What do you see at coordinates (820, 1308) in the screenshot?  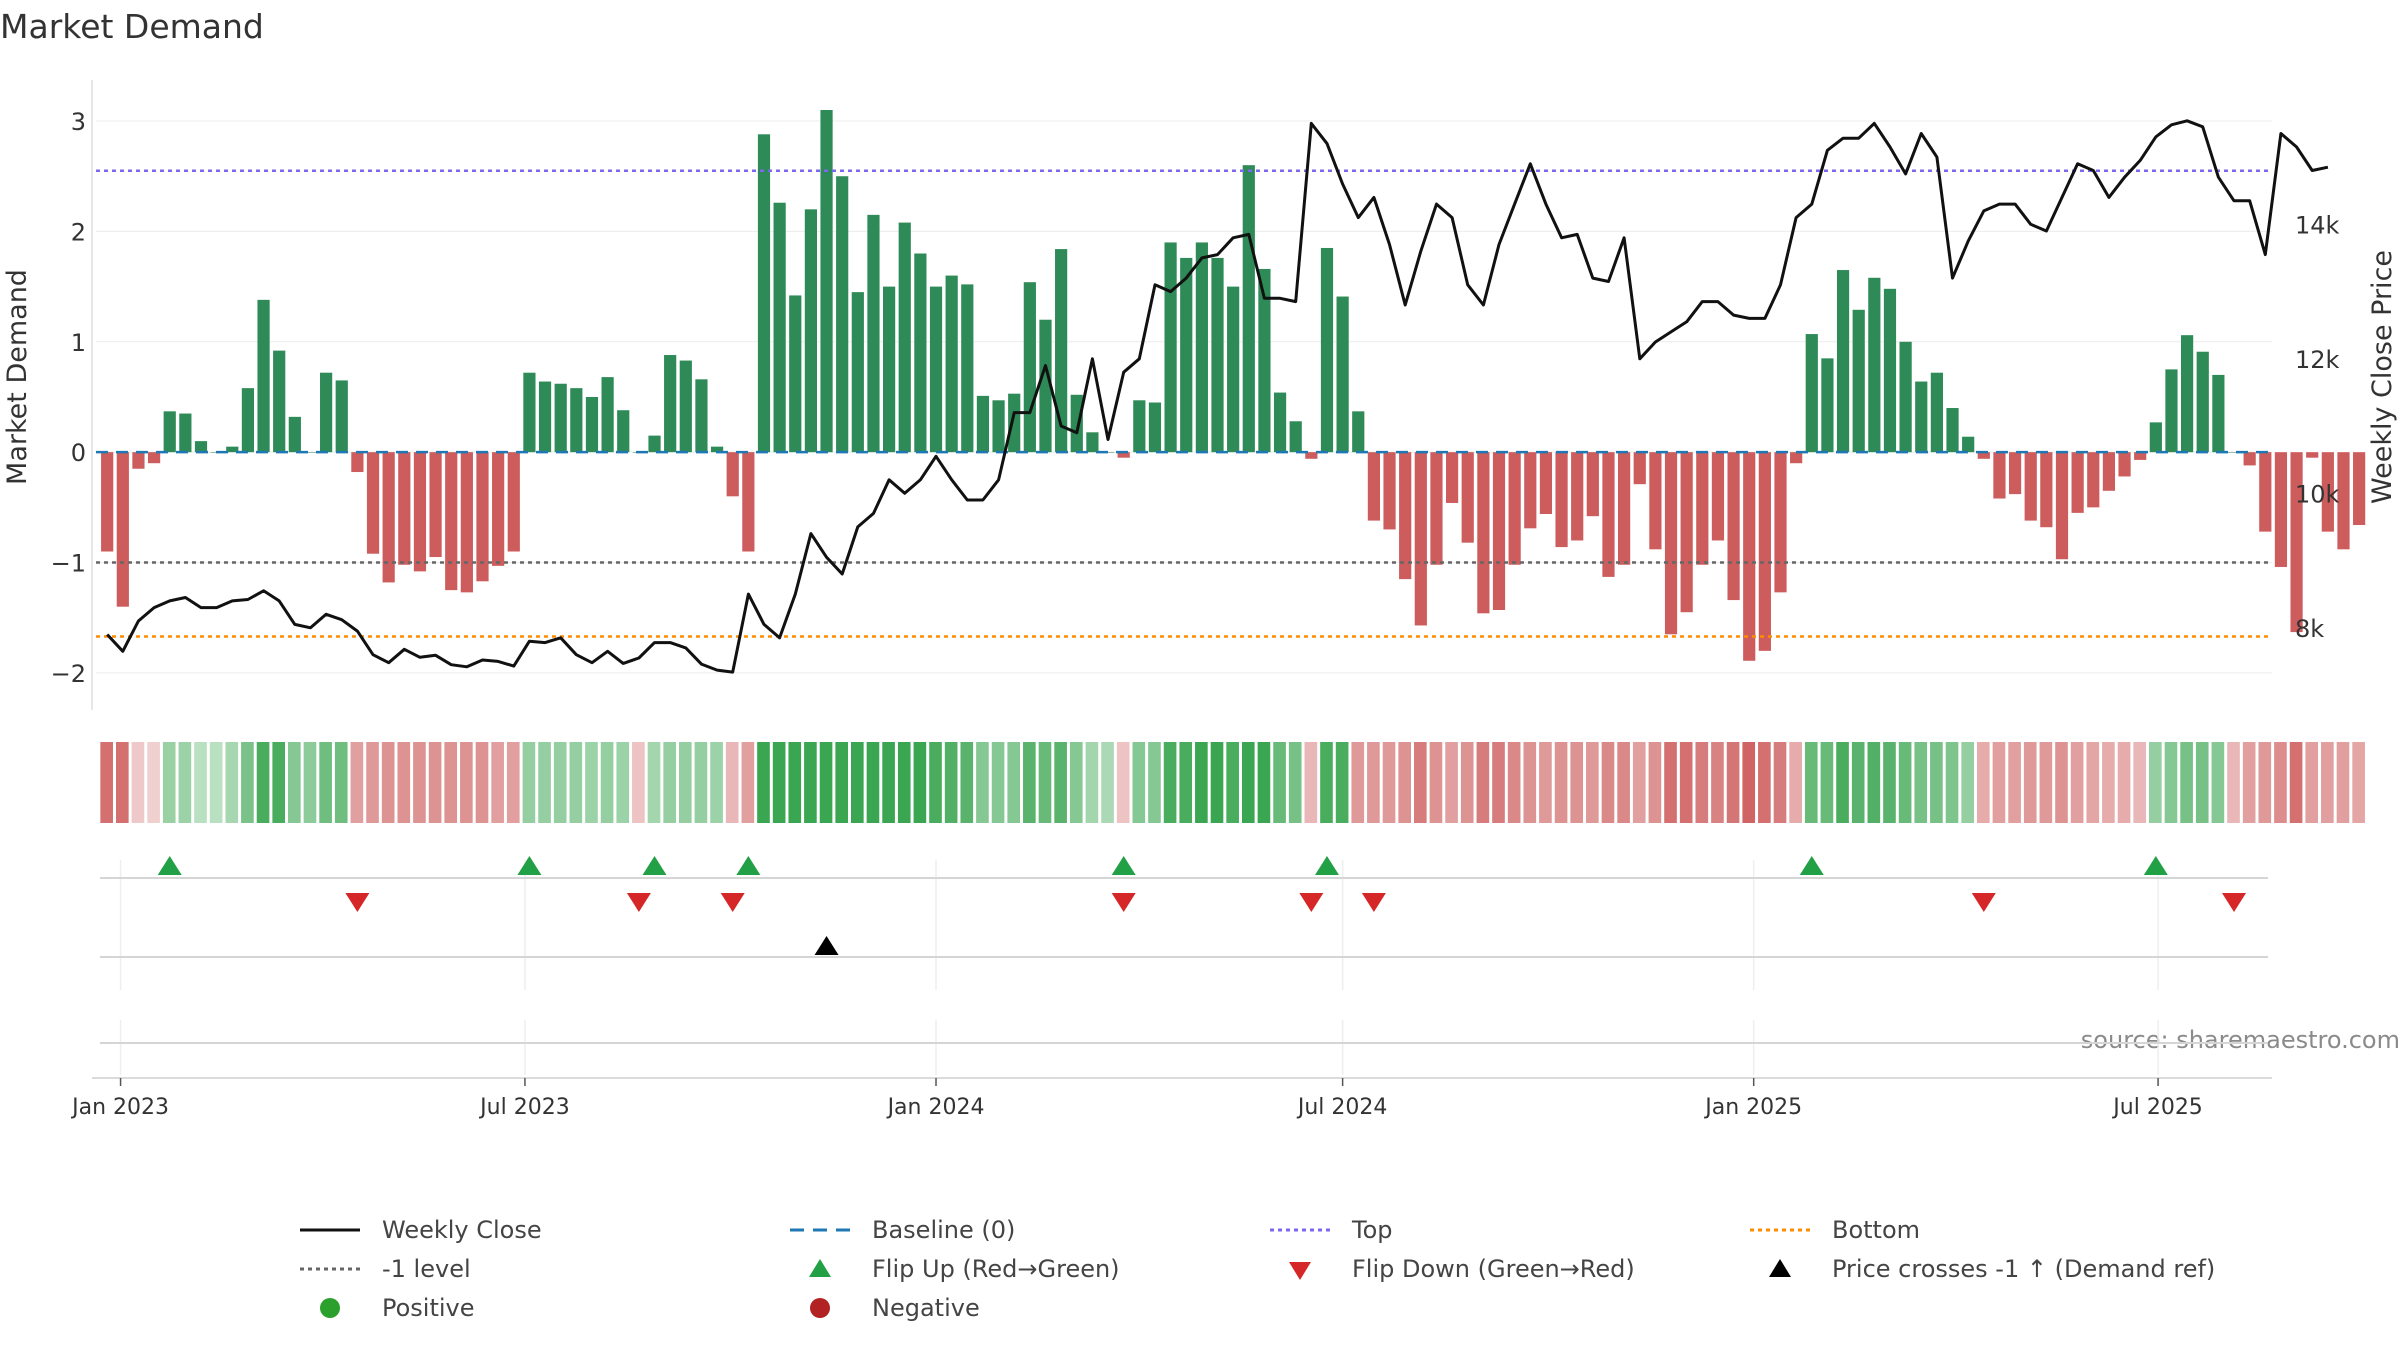 I see `circle-icon` at bounding box center [820, 1308].